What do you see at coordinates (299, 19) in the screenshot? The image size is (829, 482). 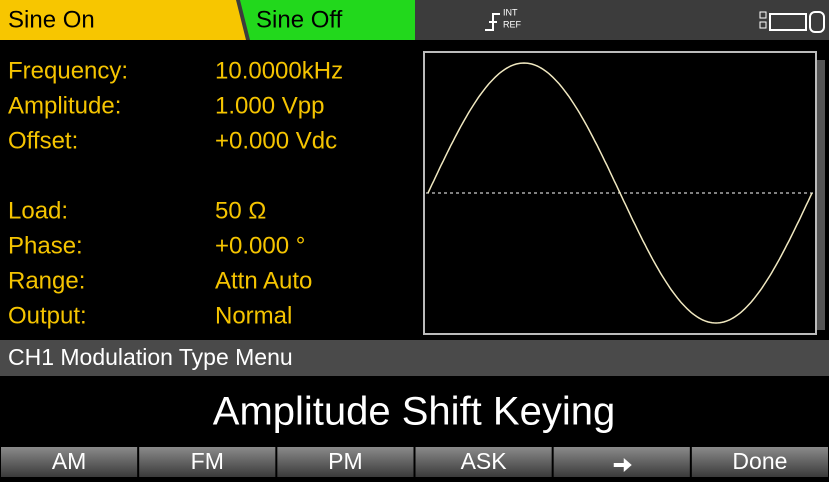 I see `tab-label: Sine Off` at bounding box center [299, 19].